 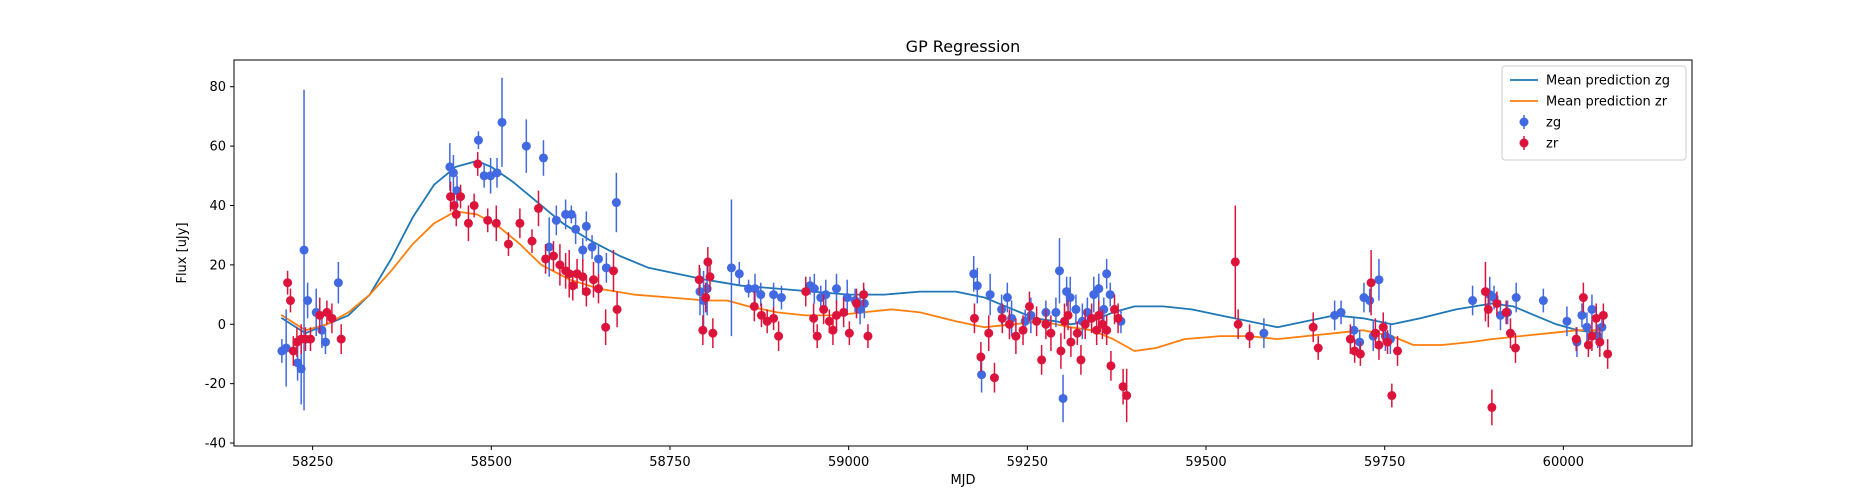 I want to click on legend-item: Mean prediction zr, so click(x=1589, y=102).